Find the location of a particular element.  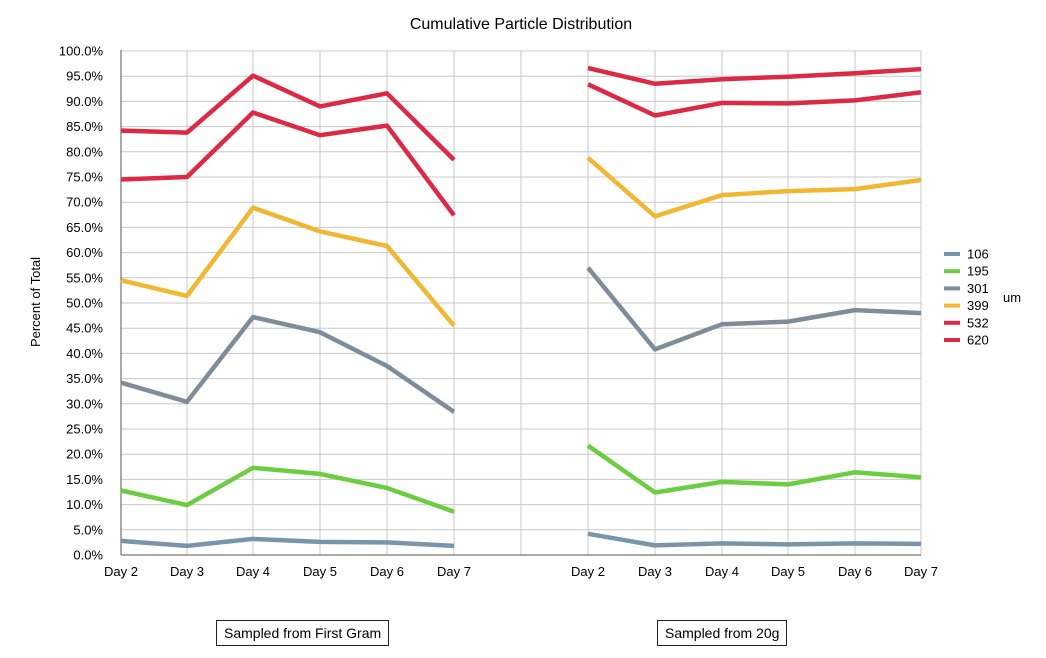

y-tick-label: 30.0% is located at coordinates (84, 403).